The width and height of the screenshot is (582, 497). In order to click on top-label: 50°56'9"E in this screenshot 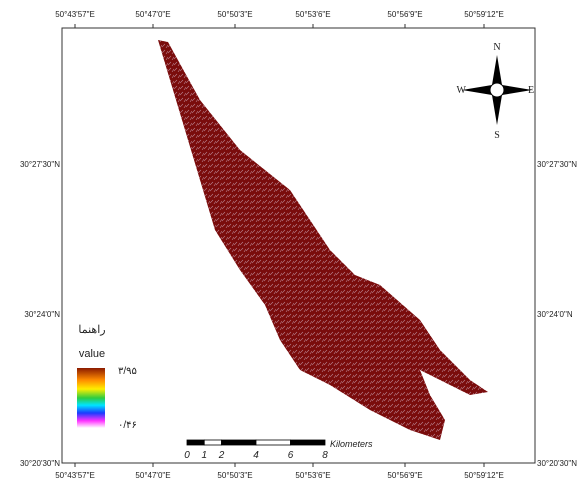, I will do `click(404, 14)`.